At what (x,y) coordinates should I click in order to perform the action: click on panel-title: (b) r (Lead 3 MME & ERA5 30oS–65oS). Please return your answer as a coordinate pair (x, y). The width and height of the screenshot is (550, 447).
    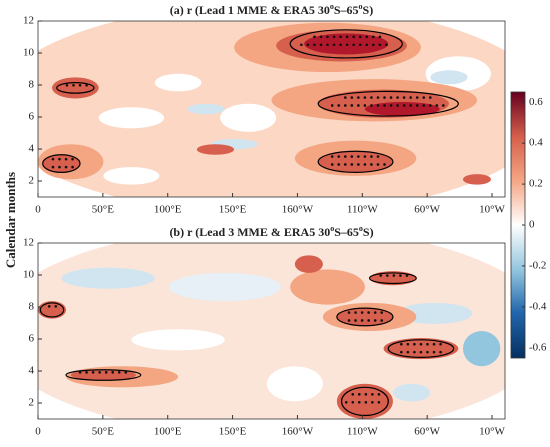
    Looking at the image, I should click on (271, 231).